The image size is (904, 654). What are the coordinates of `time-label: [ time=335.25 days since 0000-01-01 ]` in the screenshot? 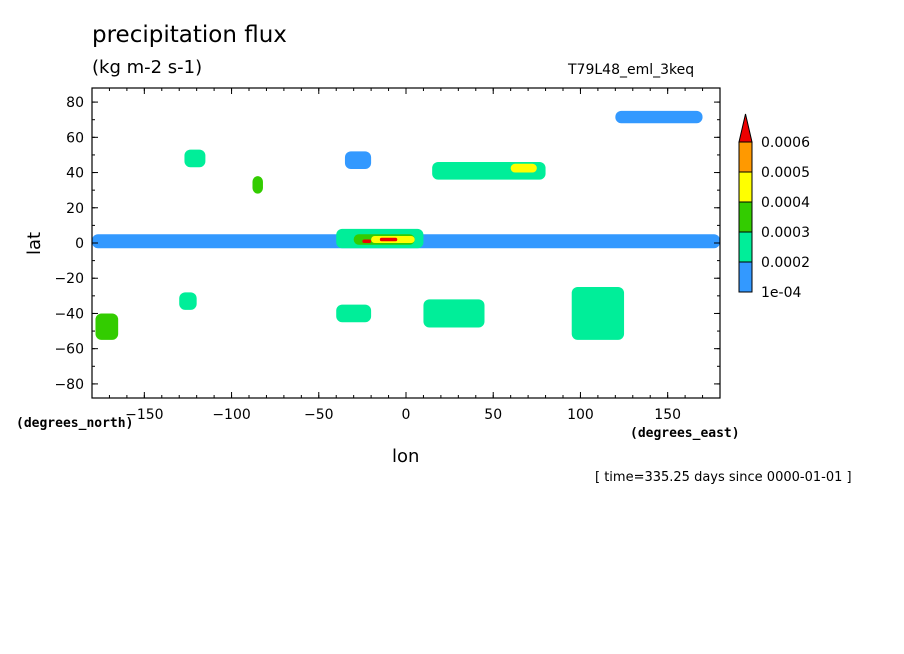 It's located at (723, 477).